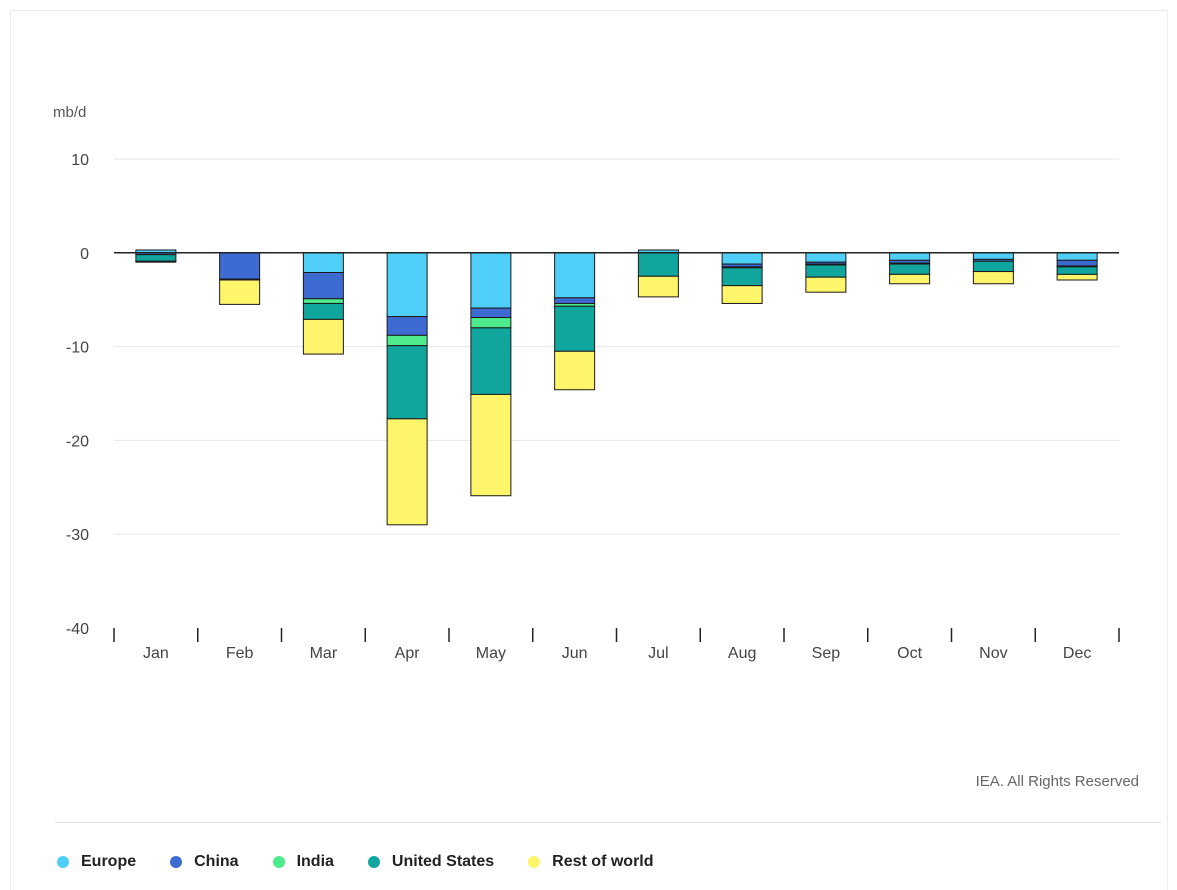 This screenshot has width=1177, height=890. Describe the element at coordinates (826, 271) in the screenshot. I see `bar-sep-united-states` at that location.